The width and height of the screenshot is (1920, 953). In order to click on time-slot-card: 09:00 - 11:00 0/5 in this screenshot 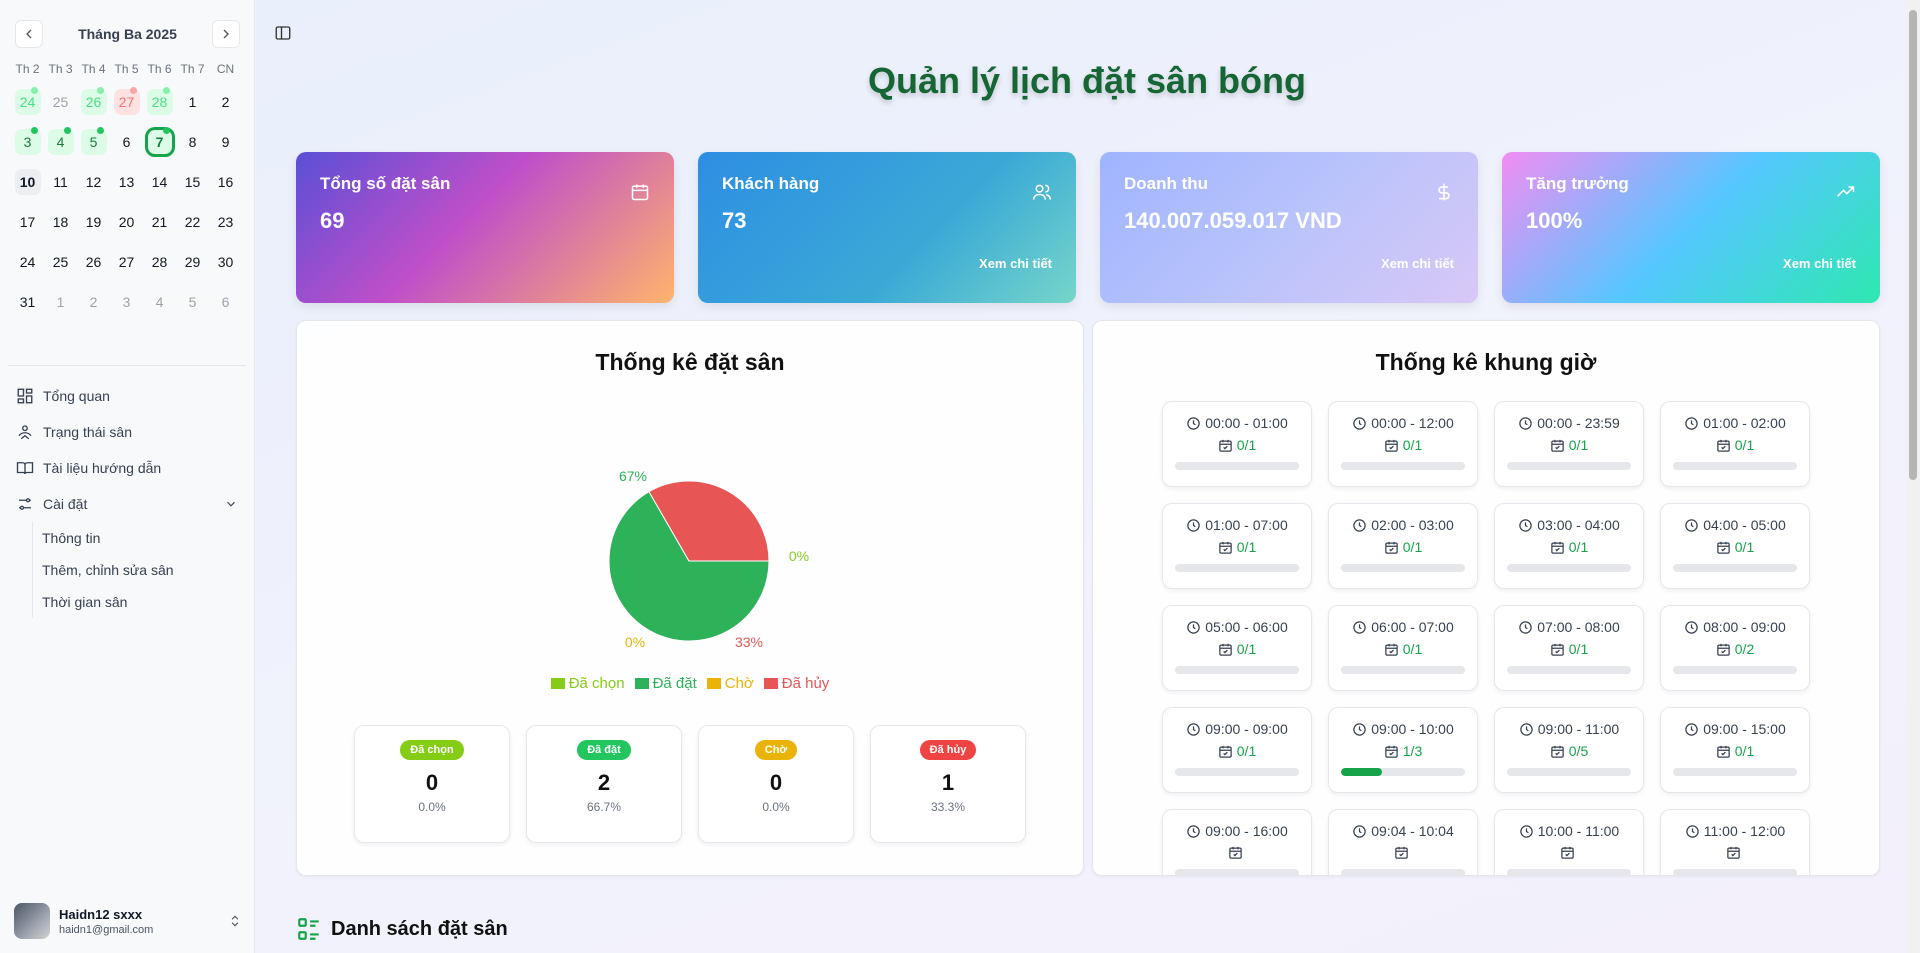, I will do `click(1569, 750)`.